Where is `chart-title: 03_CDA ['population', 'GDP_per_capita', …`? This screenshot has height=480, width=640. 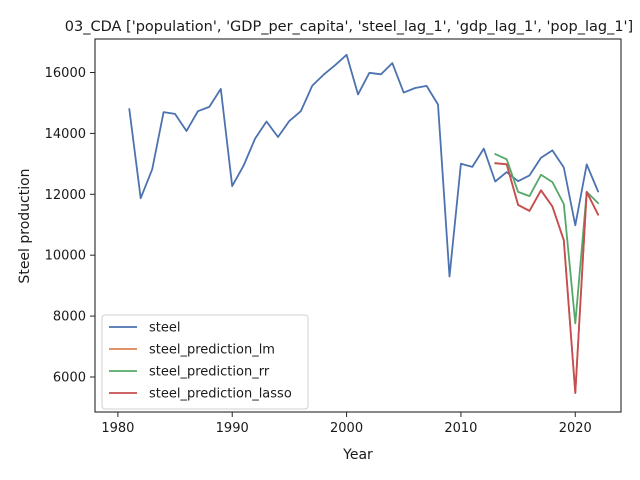 chart-title: 03_CDA ['population', 'GDP_per_capita', … is located at coordinates (349, 27).